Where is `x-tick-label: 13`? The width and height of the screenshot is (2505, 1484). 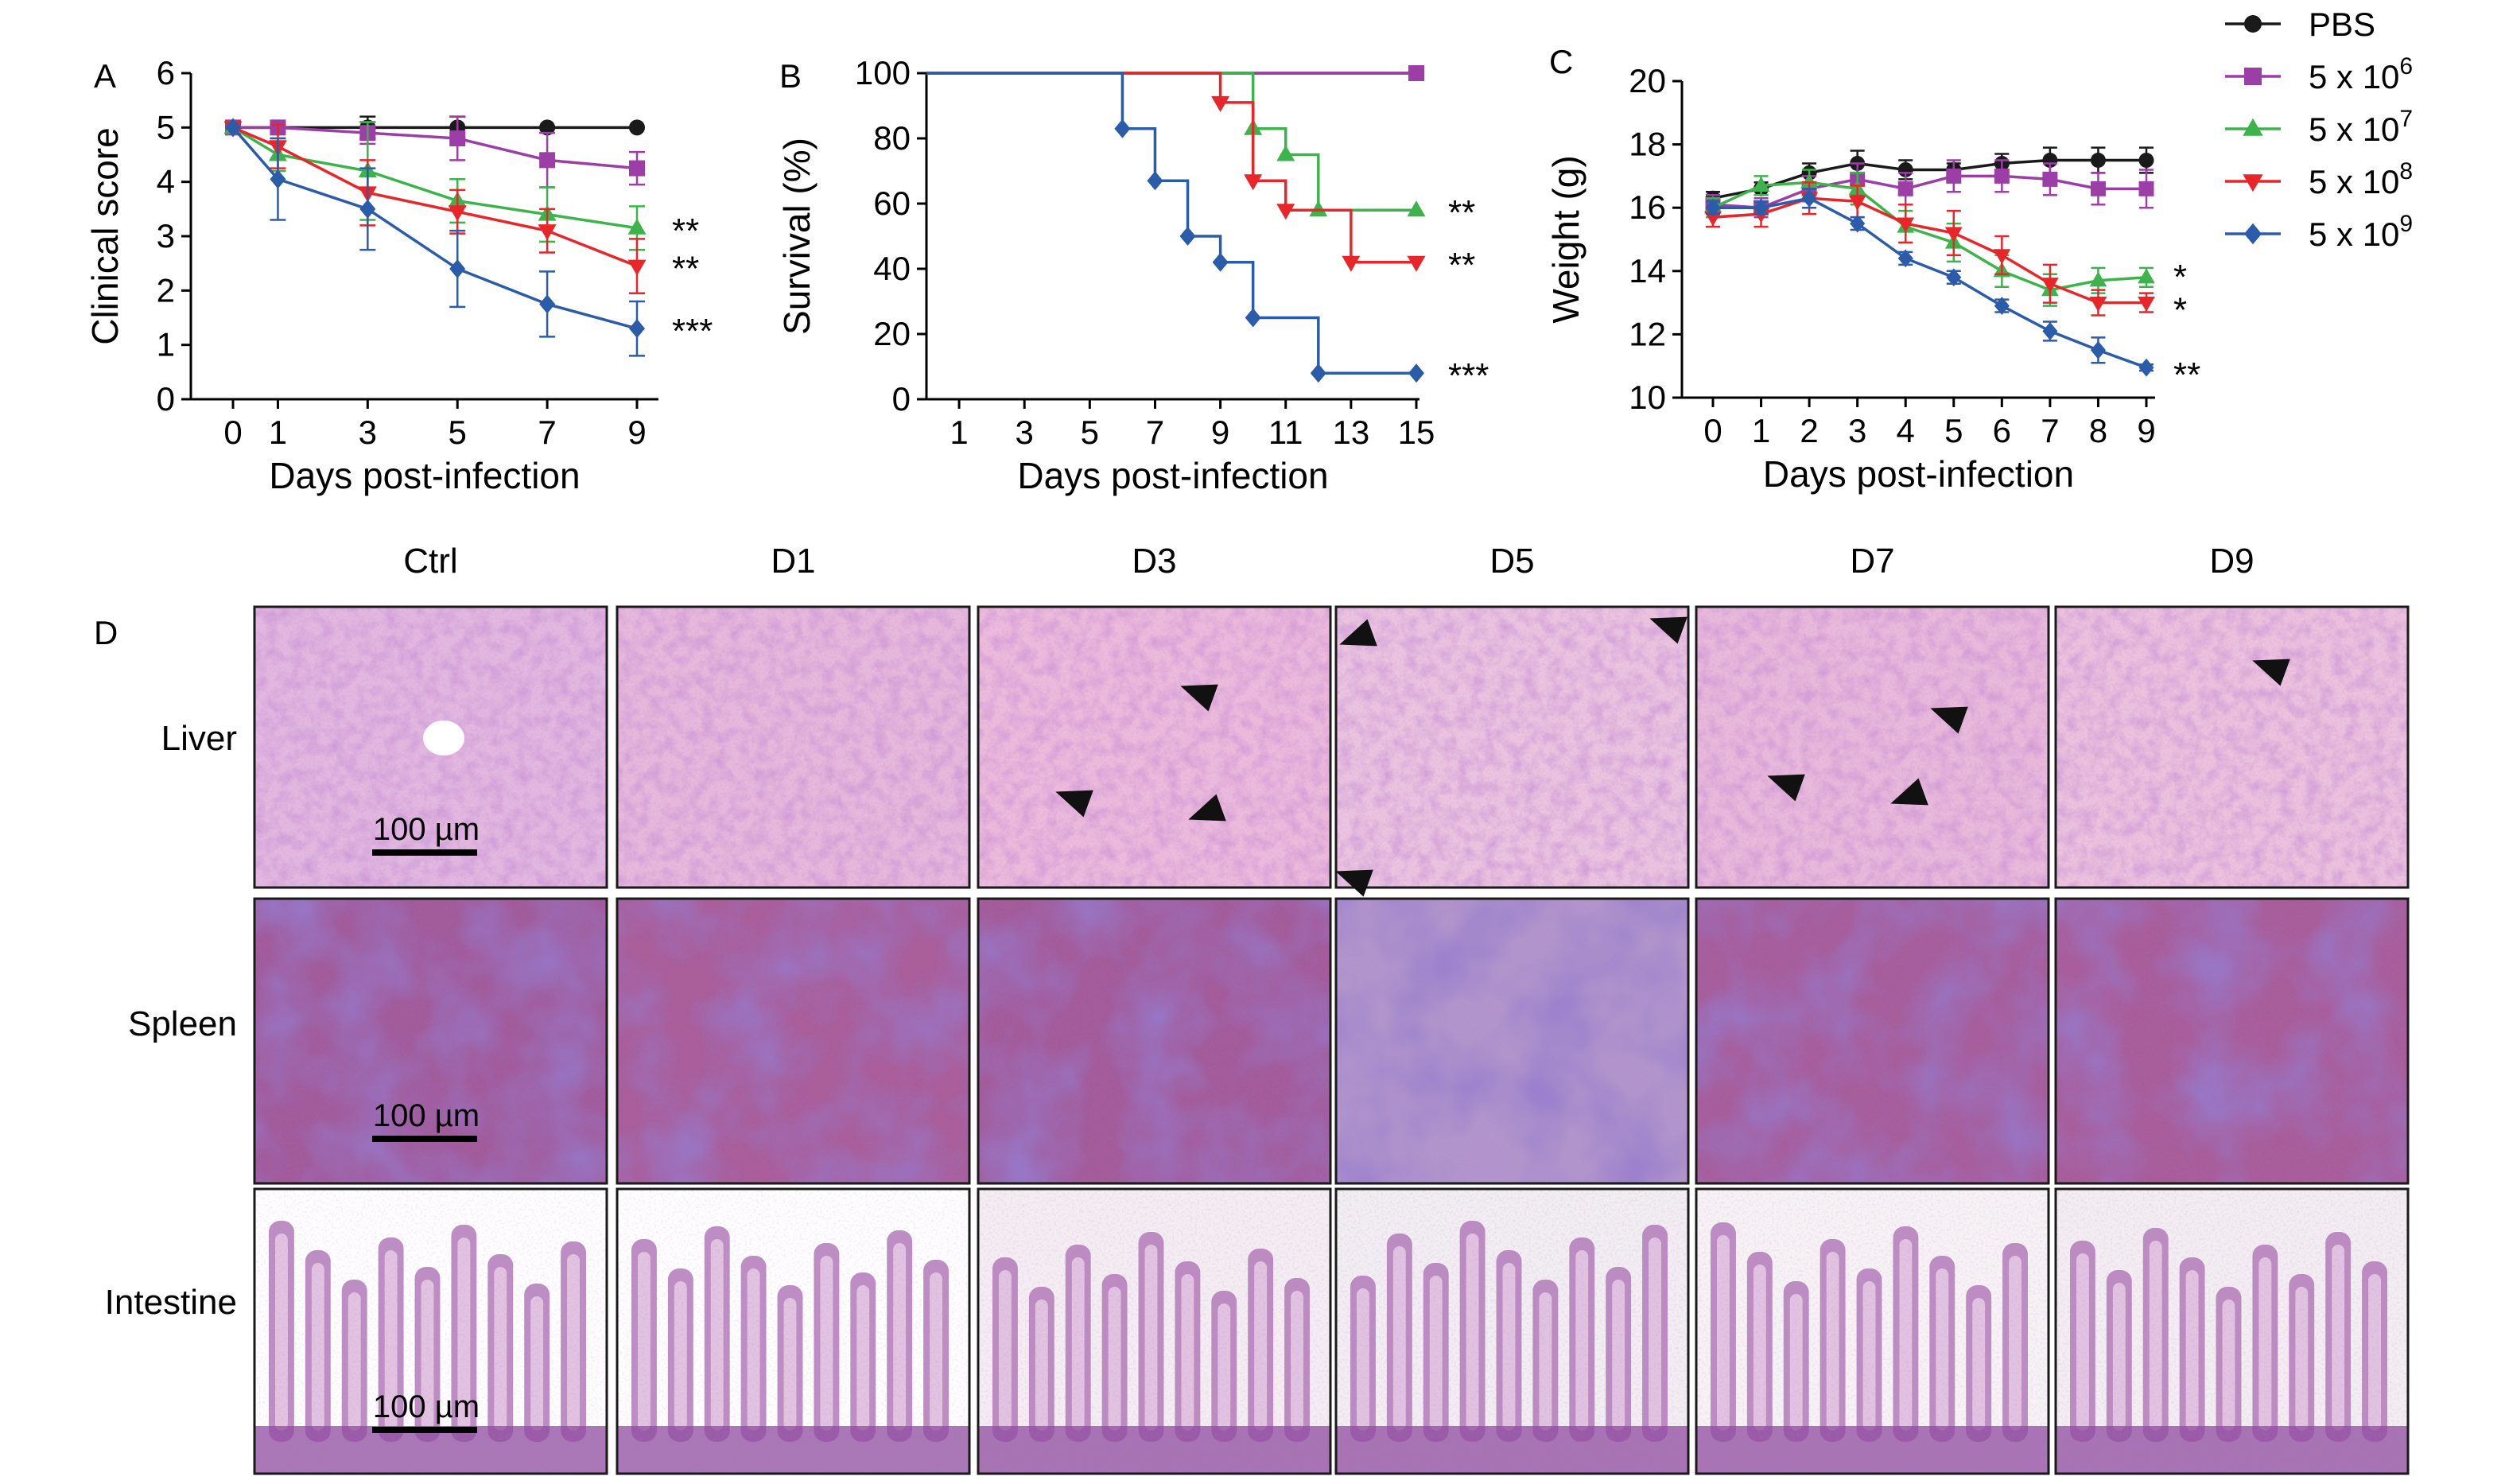
x-tick-label: 13 is located at coordinates (1351, 433).